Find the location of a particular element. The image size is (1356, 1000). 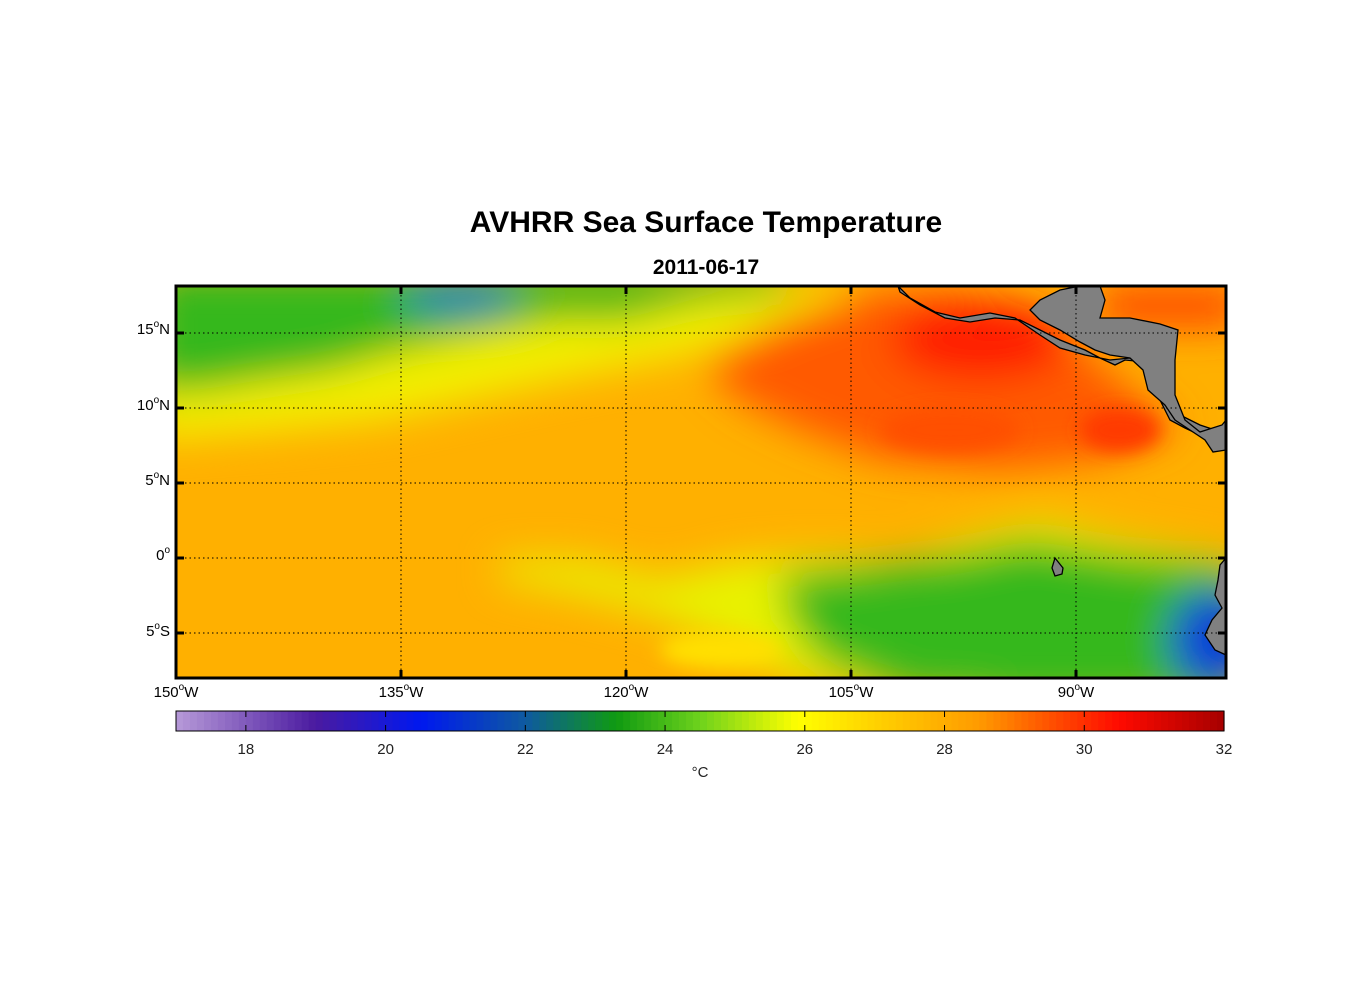

colorbar-tick-label: 18 is located at coordinates (246, 749).